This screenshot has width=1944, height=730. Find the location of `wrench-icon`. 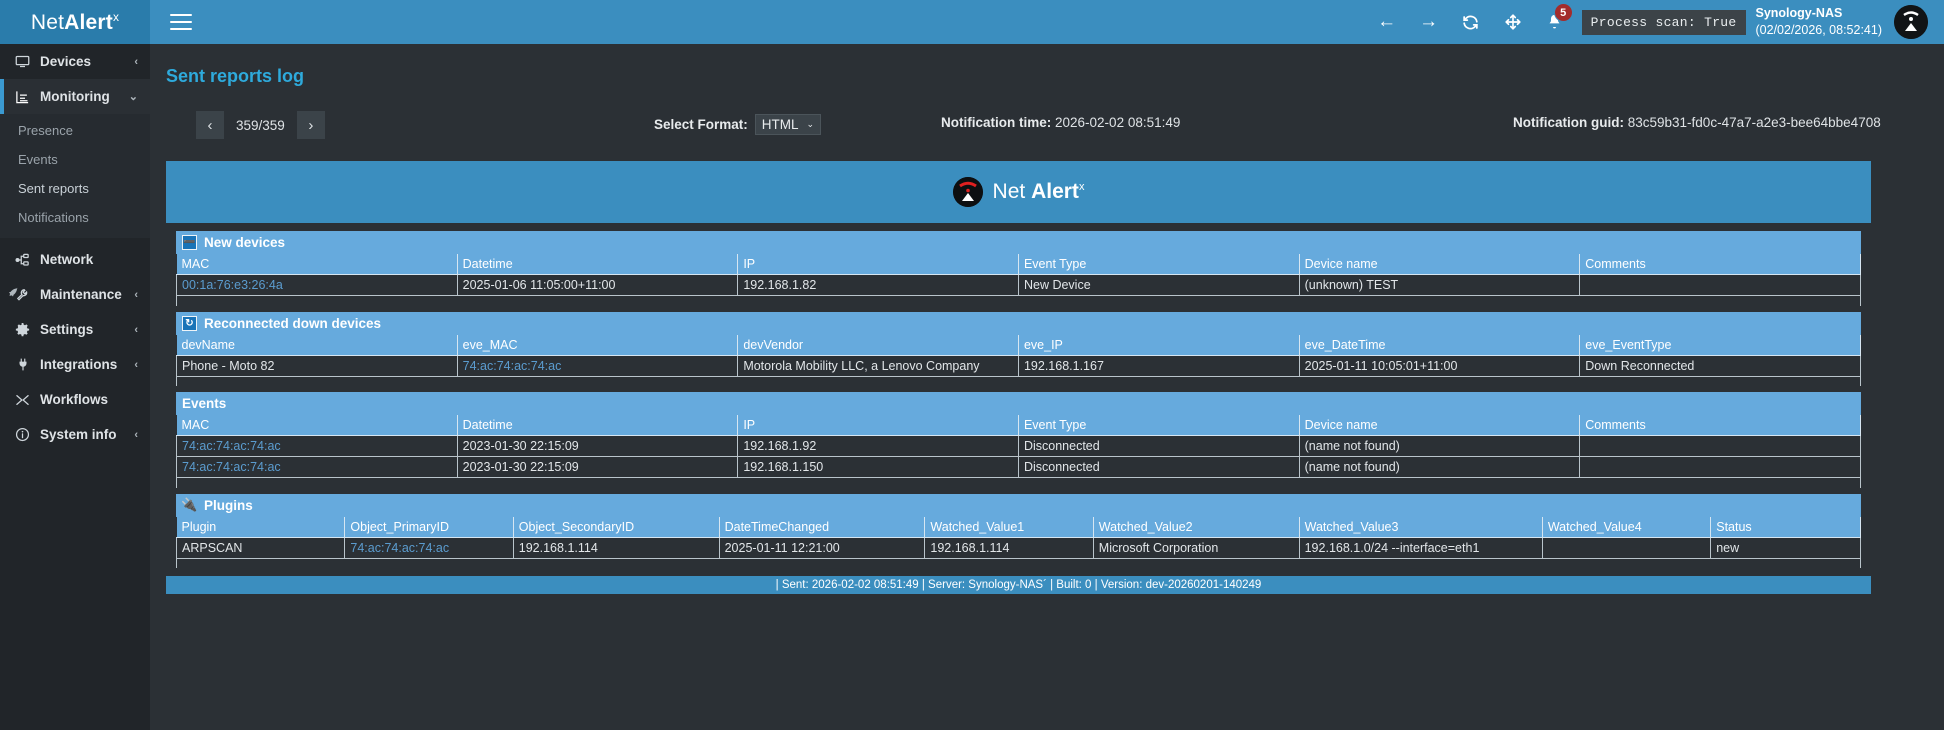

wrench-icon is located at coordinates (22, 295).